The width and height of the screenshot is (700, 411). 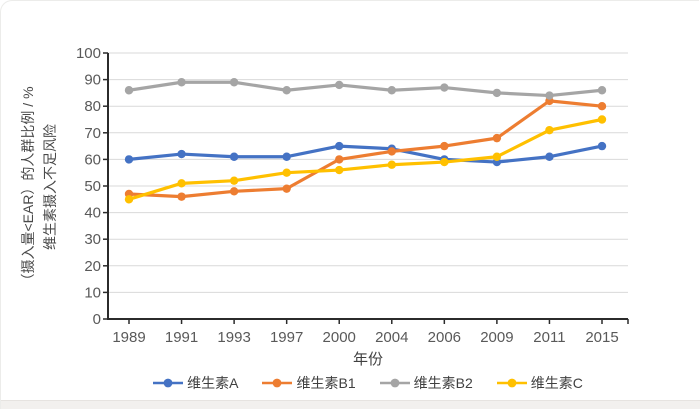 I want to click on x-tick-label: 1993, so click(x=233, y=337).